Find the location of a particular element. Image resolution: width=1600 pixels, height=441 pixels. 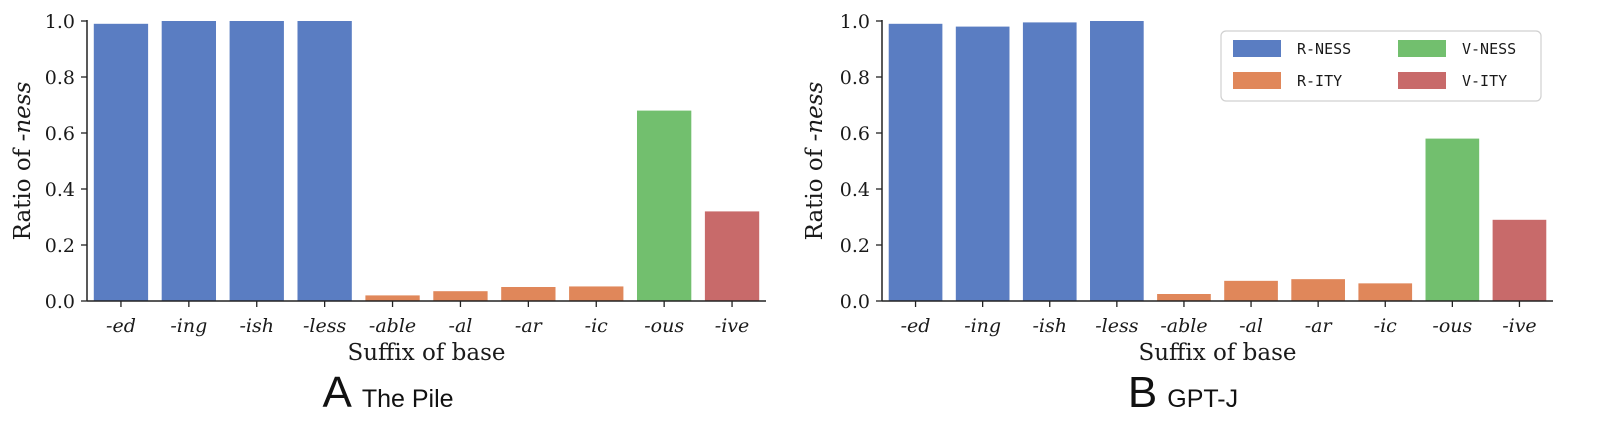

legend-entry-r-ity: R-ITY is located at coordinates (1287, 81).